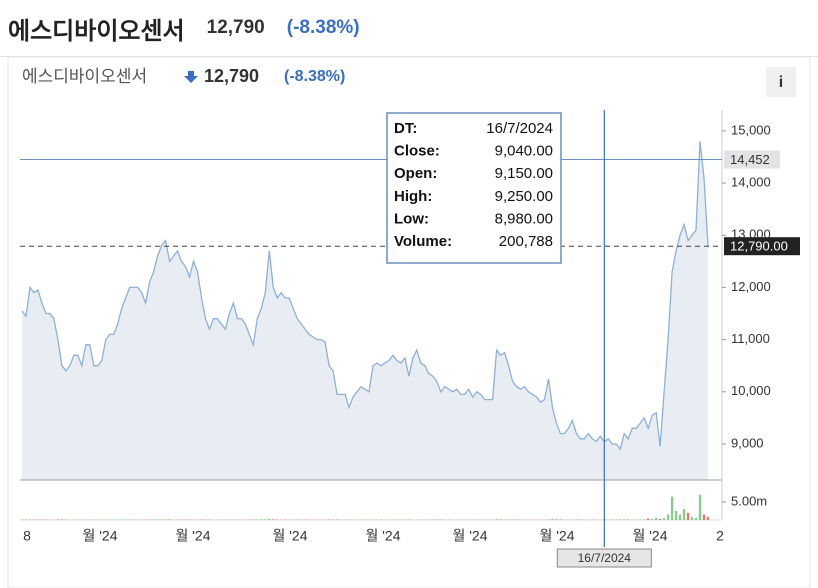 The image size is (818, 588). I want to click on down-arrow, so click(191, 77).